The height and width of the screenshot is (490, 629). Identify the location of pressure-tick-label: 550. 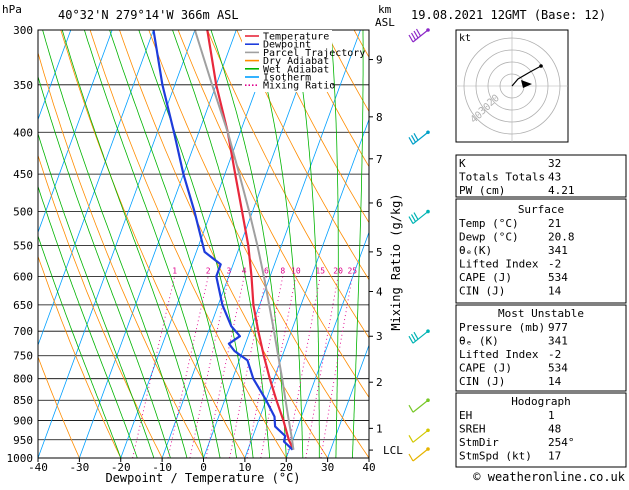
(23, 245).